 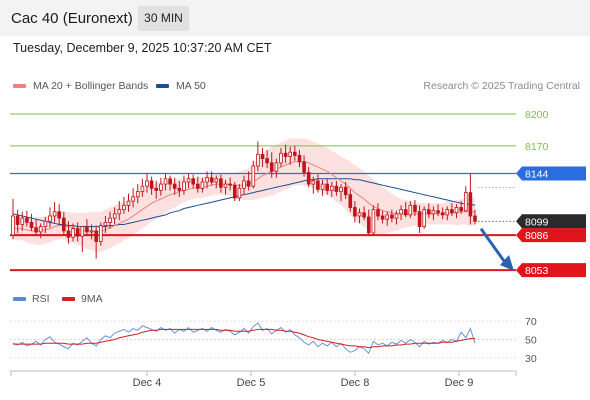 What do you see at coordinates (72, 18) in the screenshot?
I see `instrument-title: Cac 40 (Euronext)` at bounding box center [72, 18].